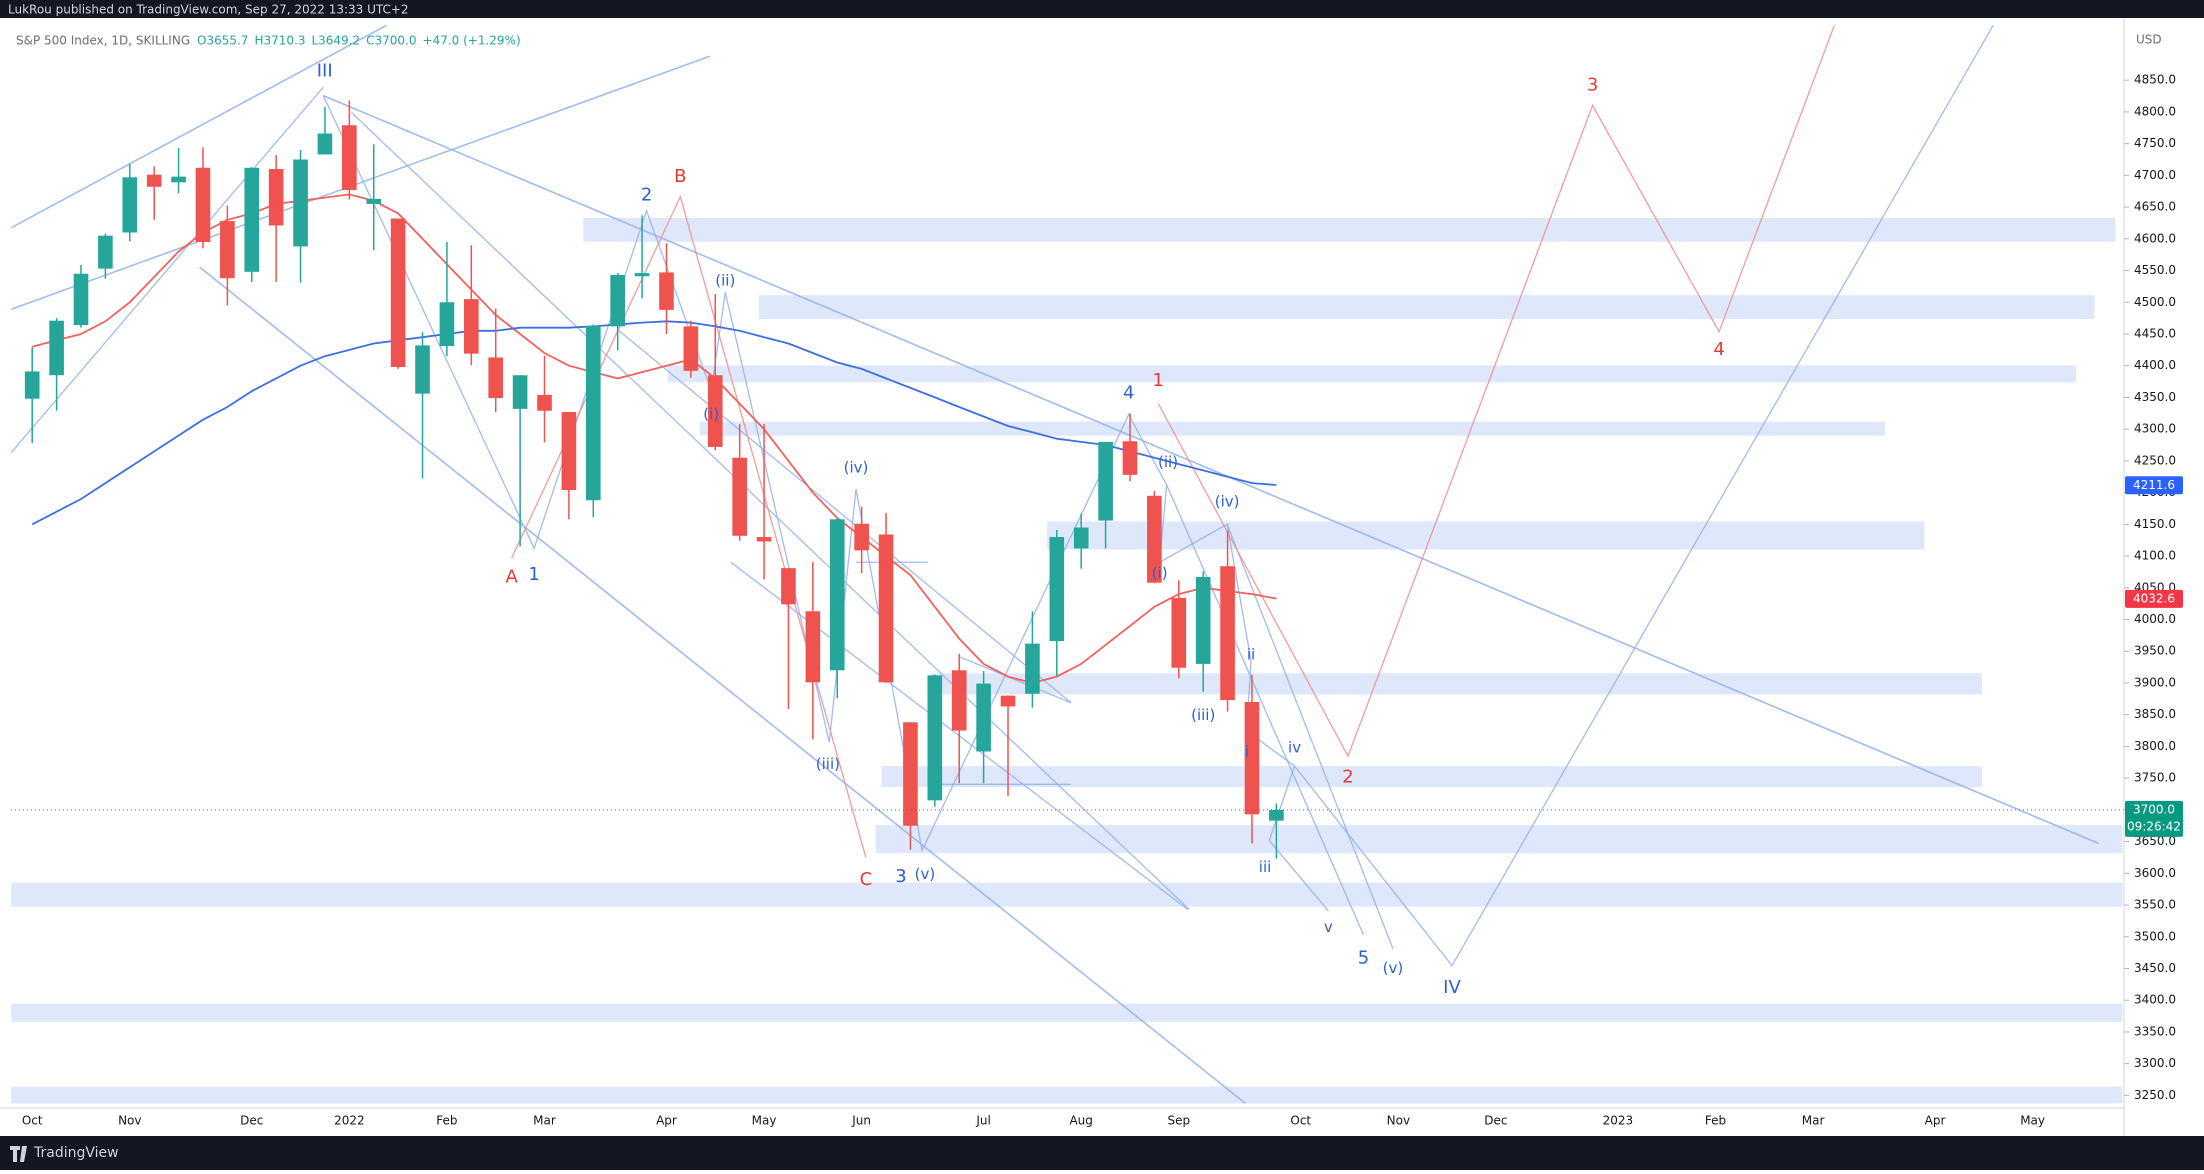 The height and width of the screenshot is (1174, 2204). Describe the element at coordinates (2155, 302) in the screenshot. I see `y-tick-label: 4500.0` at that location.